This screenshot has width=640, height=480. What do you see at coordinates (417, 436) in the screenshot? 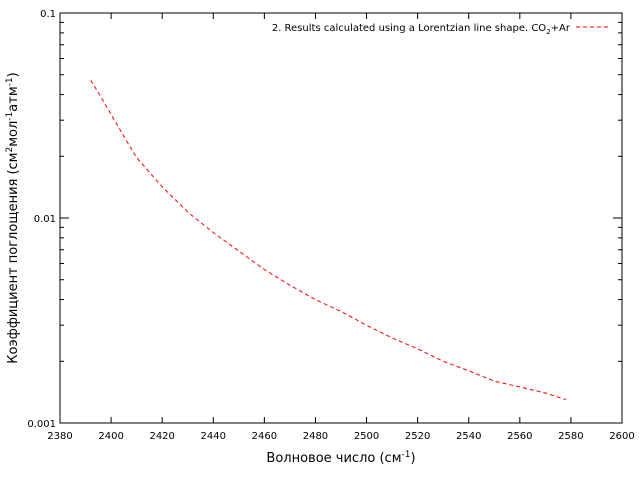
I see `x-tick-label: 2520` at bounding box center [417, 436].